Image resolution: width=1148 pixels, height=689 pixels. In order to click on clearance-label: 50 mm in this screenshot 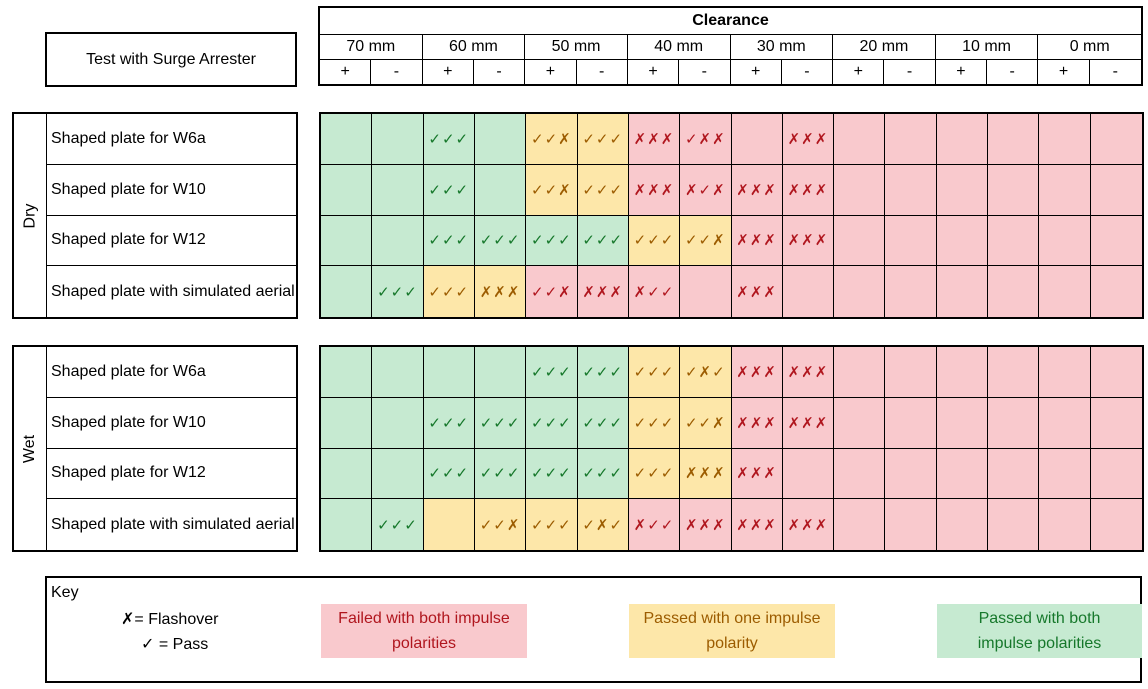, I will do `click(576, 47)`.